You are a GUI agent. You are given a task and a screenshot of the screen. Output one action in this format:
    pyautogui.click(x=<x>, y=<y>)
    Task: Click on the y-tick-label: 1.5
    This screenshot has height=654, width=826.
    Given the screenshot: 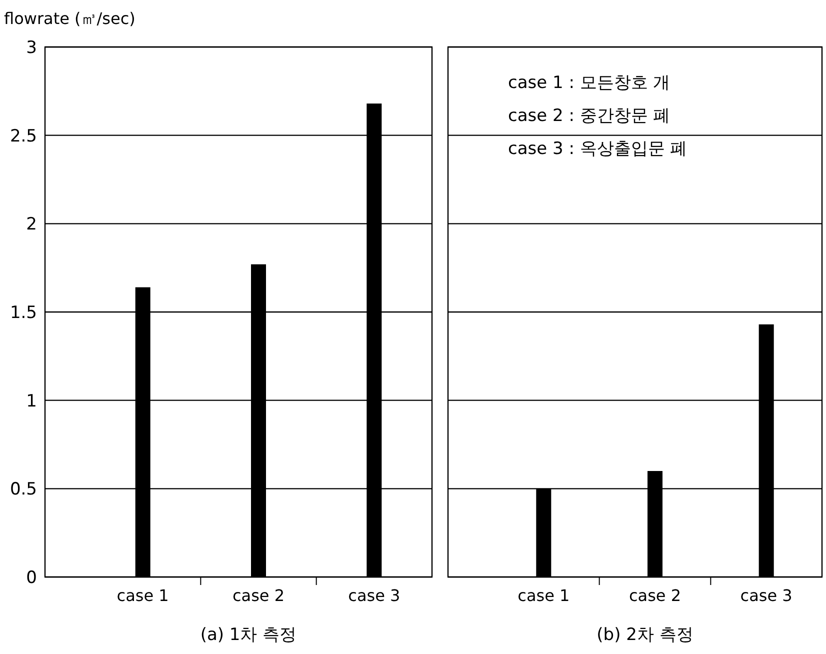 What is the action you would take?
    pyautogui.click(x=23, y=313)
    